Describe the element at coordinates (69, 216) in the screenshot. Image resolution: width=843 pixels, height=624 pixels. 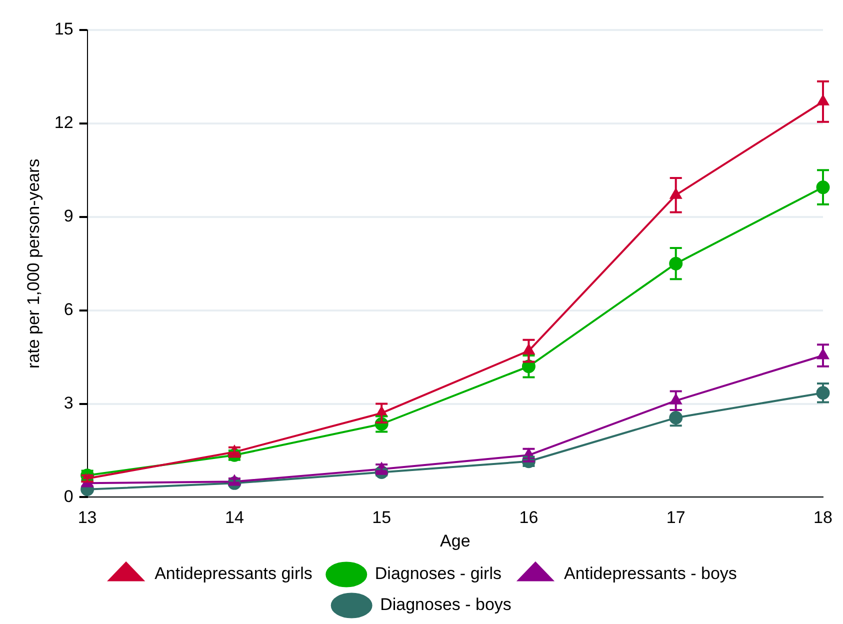
I see `y-tick-label: 9` at that location.